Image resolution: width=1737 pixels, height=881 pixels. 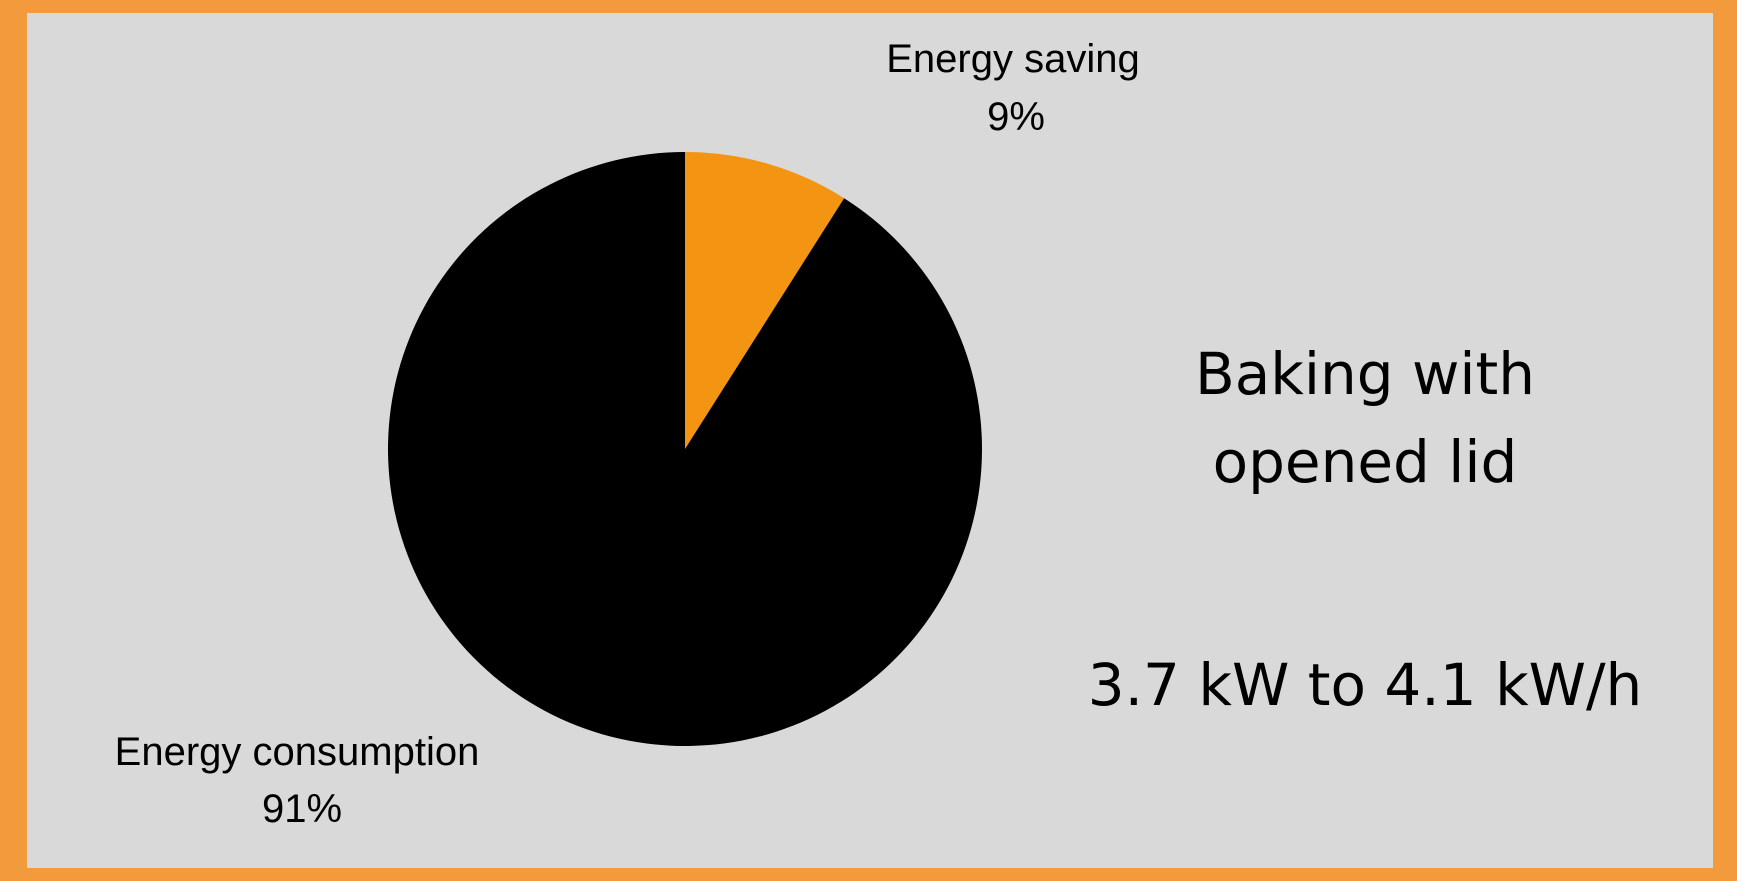 What do you see at coordinates (1365, 685) in the screenshot?
I see `energy-range: 3.7 kW to 4.1 kW/h` at bounding box center [1365, 685].